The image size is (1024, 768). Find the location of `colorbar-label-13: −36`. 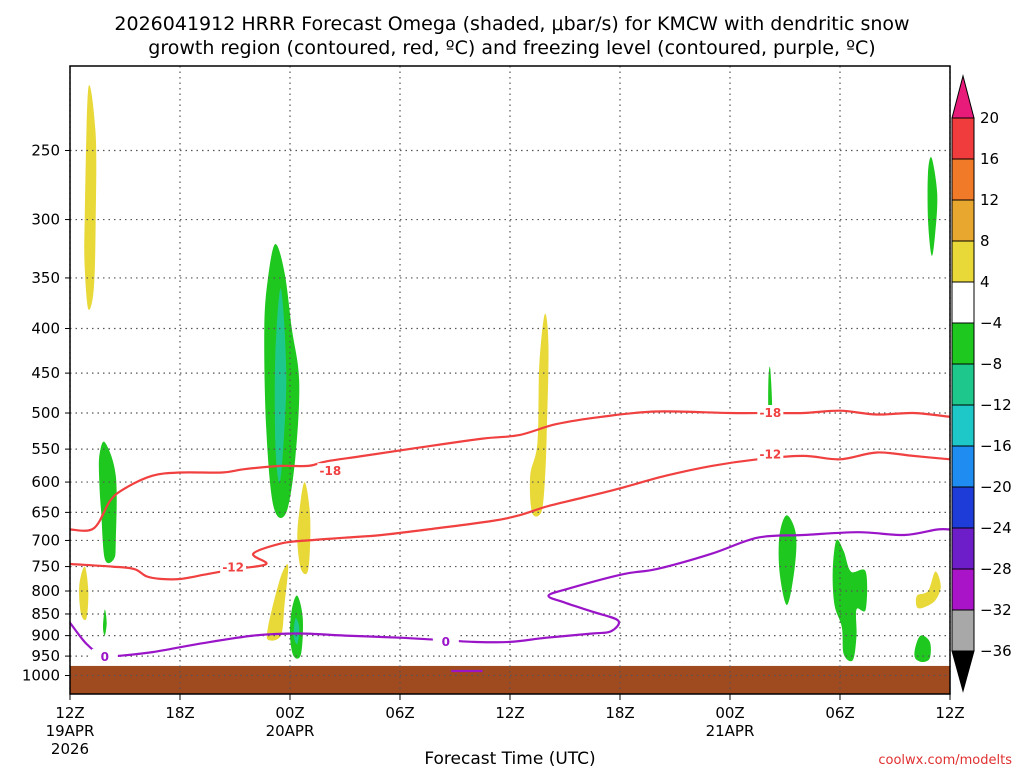

colorbar-label-13: −36 is located at coordinates (996, 651).